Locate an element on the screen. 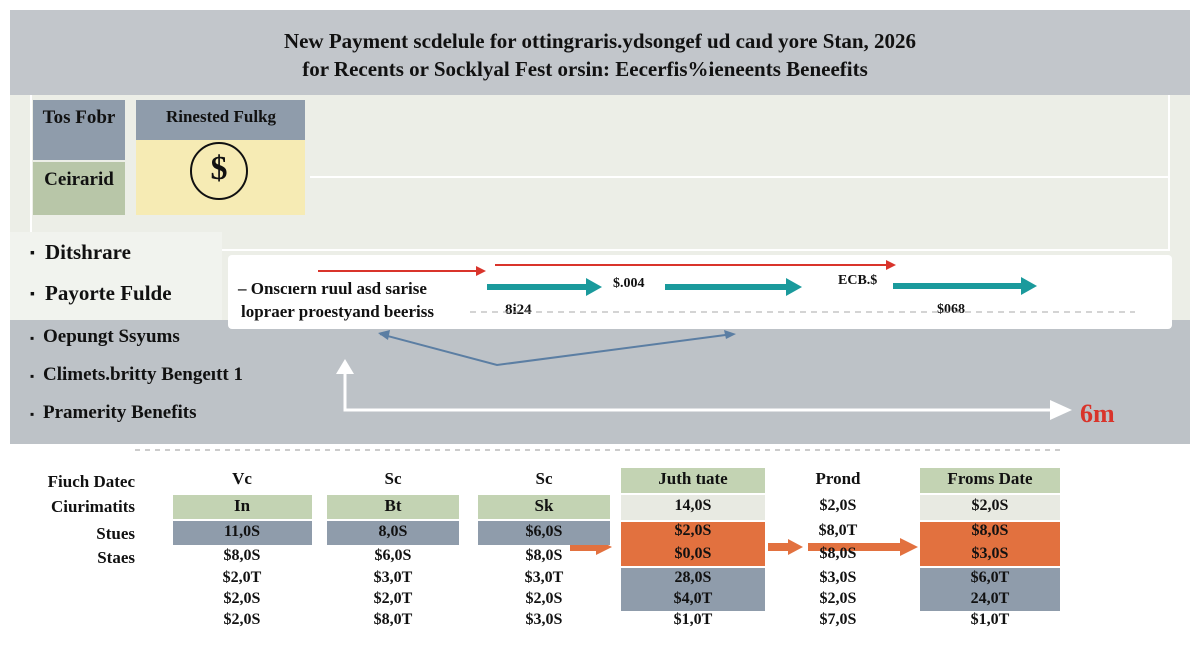 The image size is (1200, 654). end-label: 6m is located at coordinates (1097, 413).